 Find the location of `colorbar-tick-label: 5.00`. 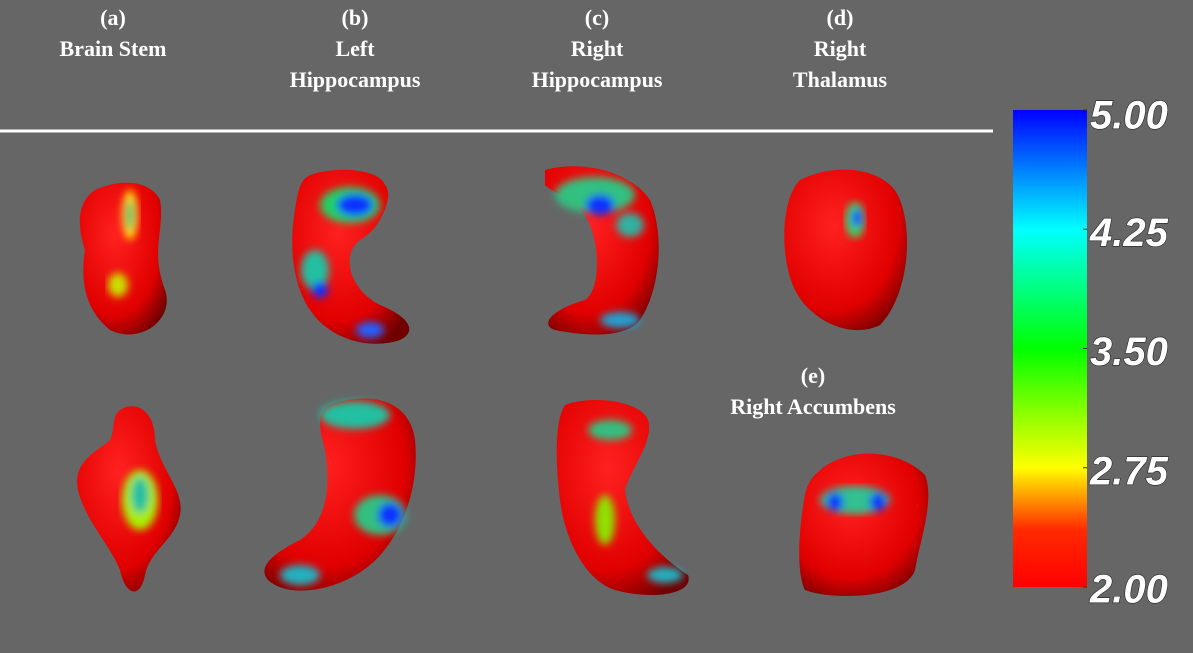

colorbar-tick-label: 5.00 is located at coordinates (1129, 116).